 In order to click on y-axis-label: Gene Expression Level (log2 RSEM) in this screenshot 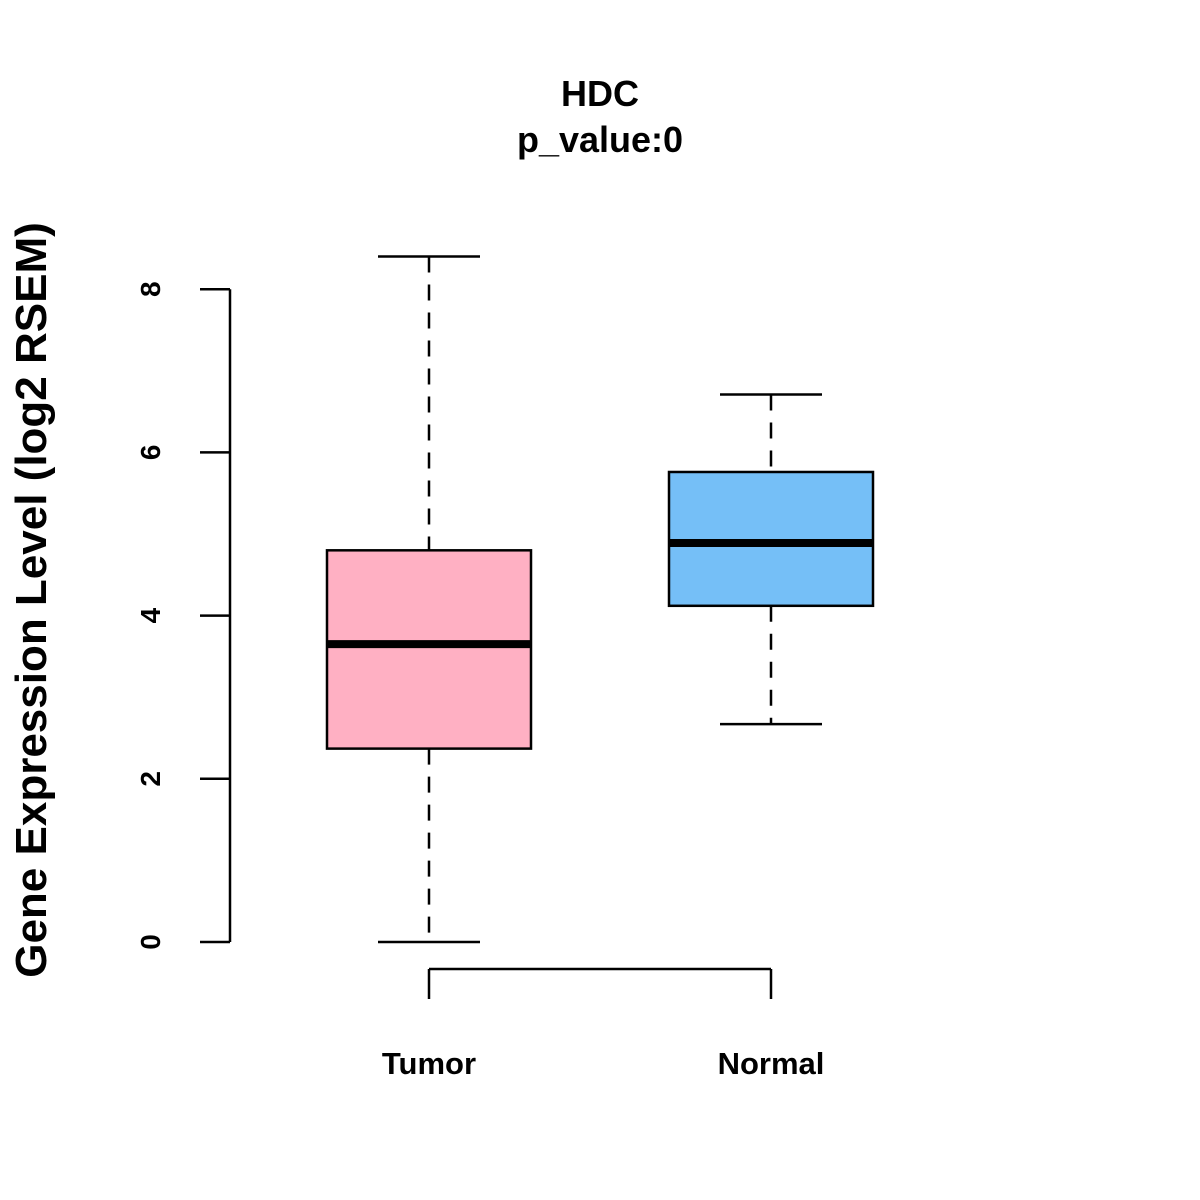, I will do `click(31, 600)`.